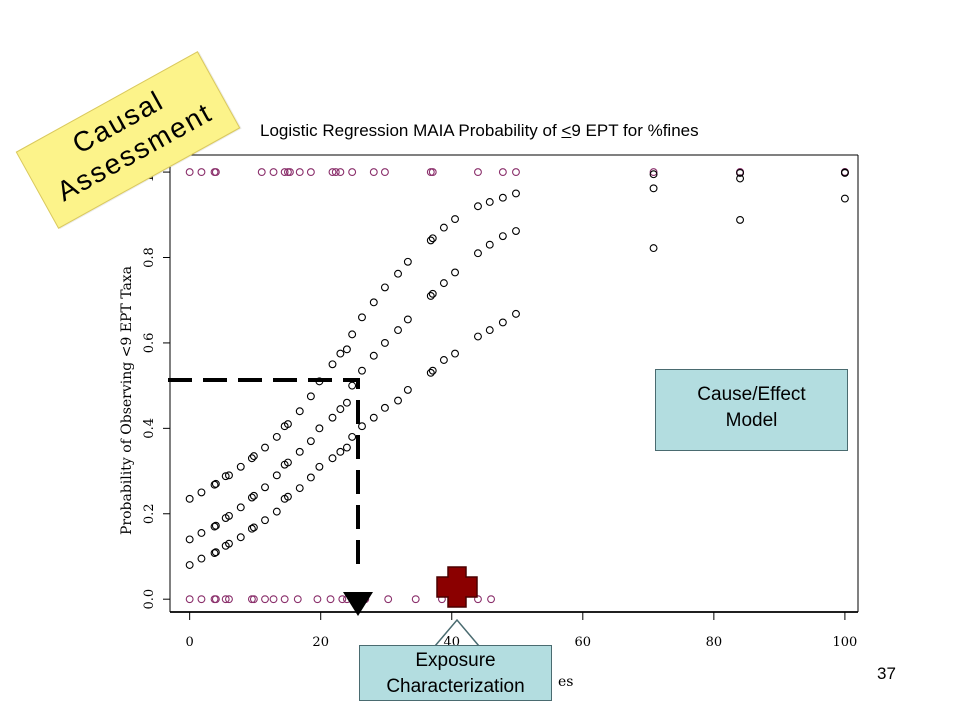 The width and height of the screenshot is (960, 720). What do you see at coordinates (455, 660) in the screenshot?
I see `exposure-box-line-1: Exposure` at bounding box center [455, 660].